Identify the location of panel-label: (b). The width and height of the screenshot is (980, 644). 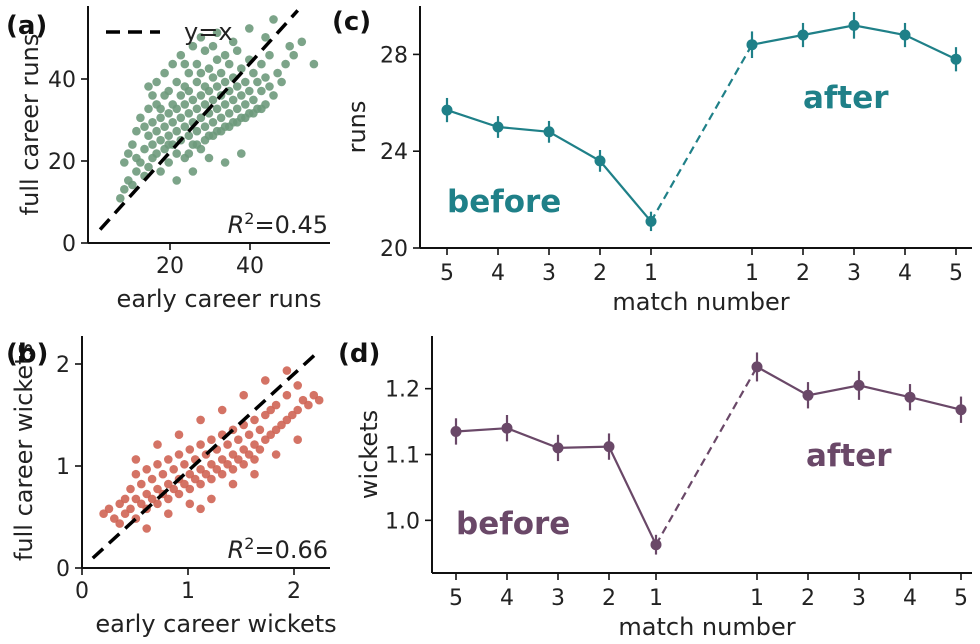
(27, 354).